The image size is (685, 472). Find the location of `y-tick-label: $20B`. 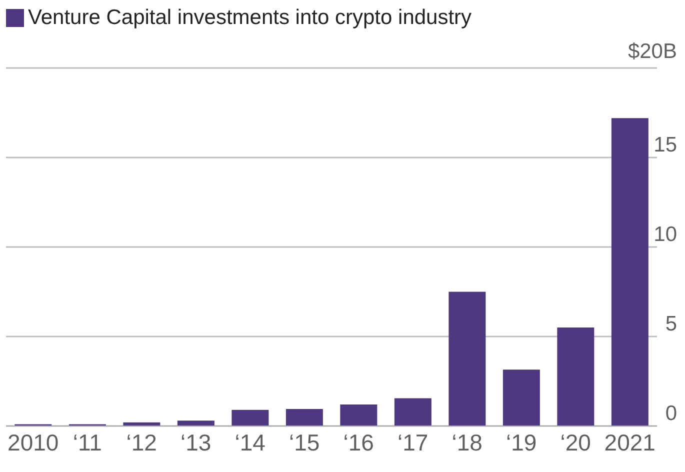

y-tick-label: $20B is located at coordinates (652, 51).